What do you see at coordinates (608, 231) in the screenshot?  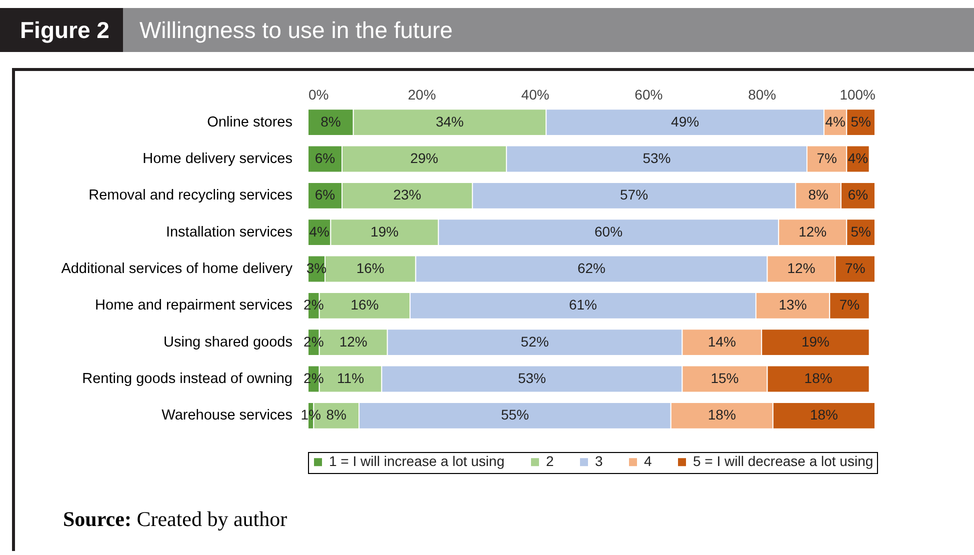 I see `data-label: 60%` at bounding box center [608, 231].